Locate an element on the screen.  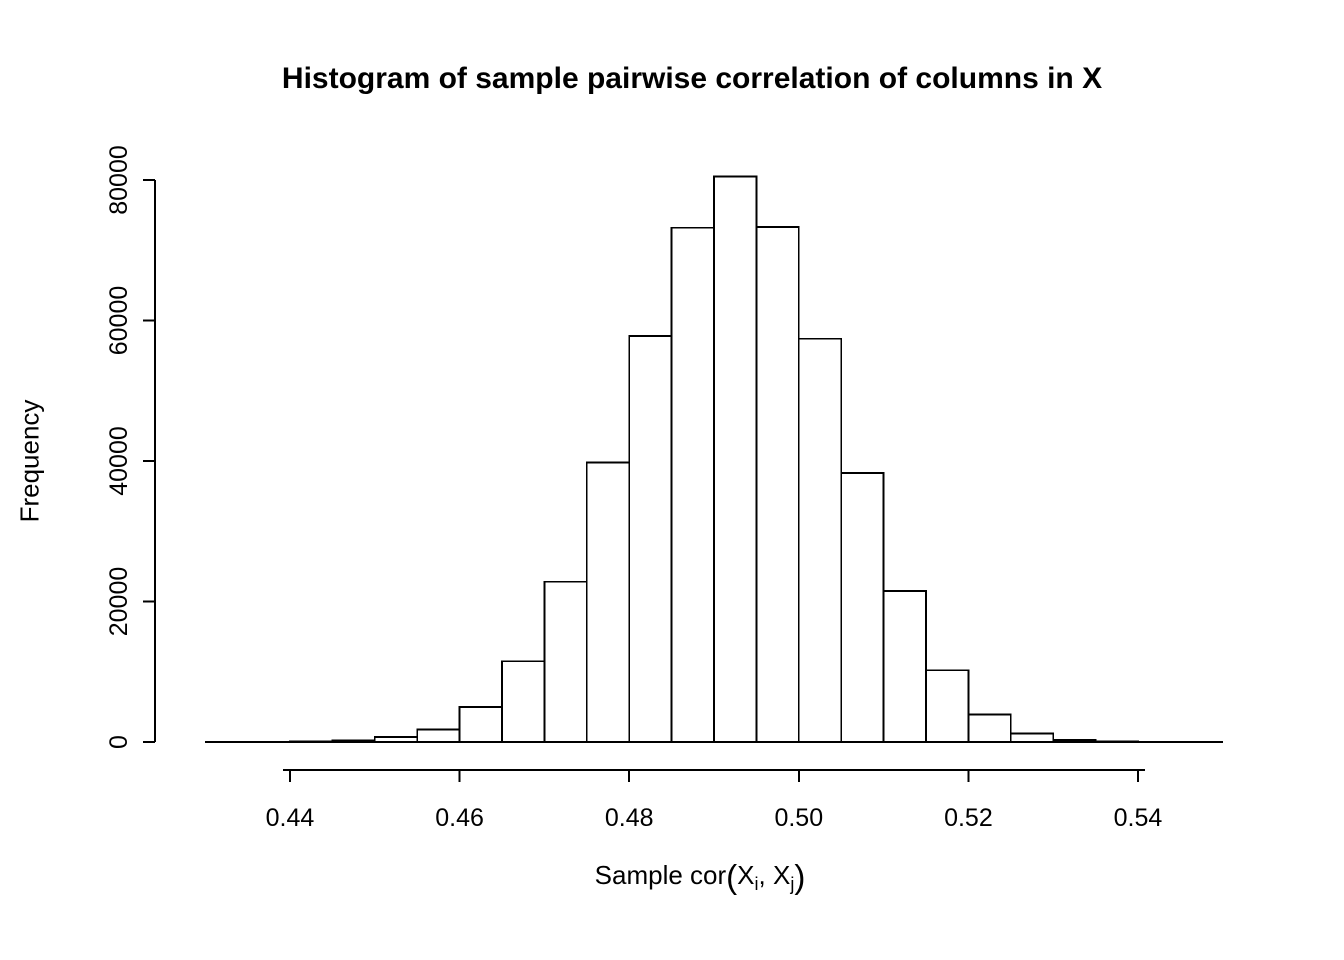
x-tick-label: 0.48 is located at coordinates (629, 818).